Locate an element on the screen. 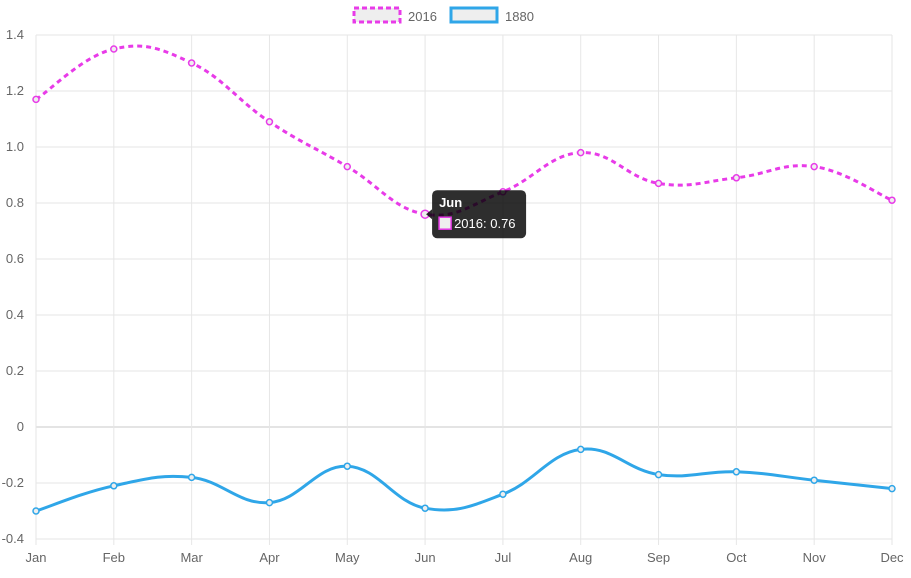  legend: 2016 1880 is located at coordinates (443, 15).